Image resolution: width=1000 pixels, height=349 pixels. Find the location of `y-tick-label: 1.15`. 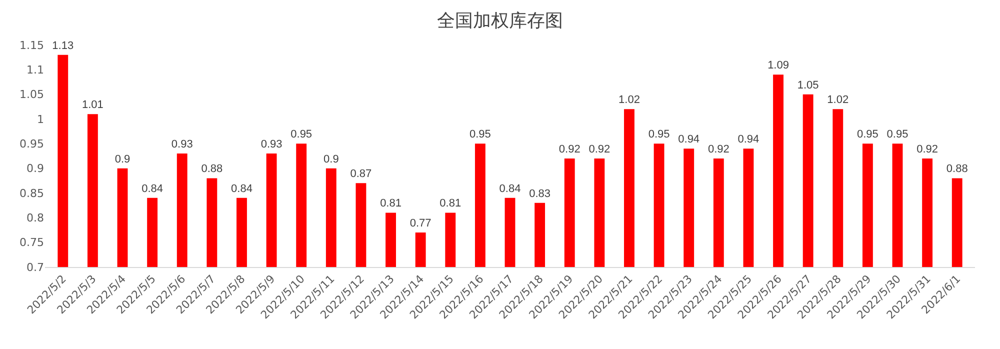

y-tick-label: 1.15 is located at coordinates (32, 45).